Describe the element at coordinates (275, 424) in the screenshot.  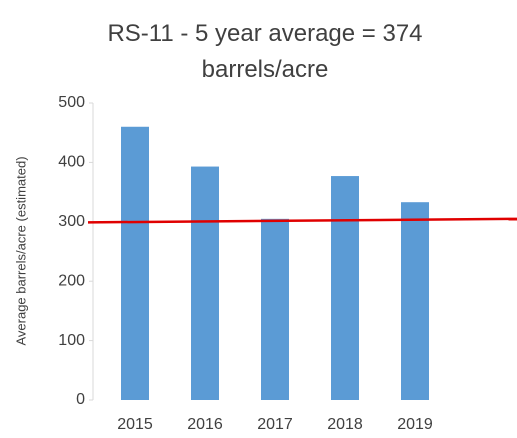
I see `x-tick-label: 2017` at that location.